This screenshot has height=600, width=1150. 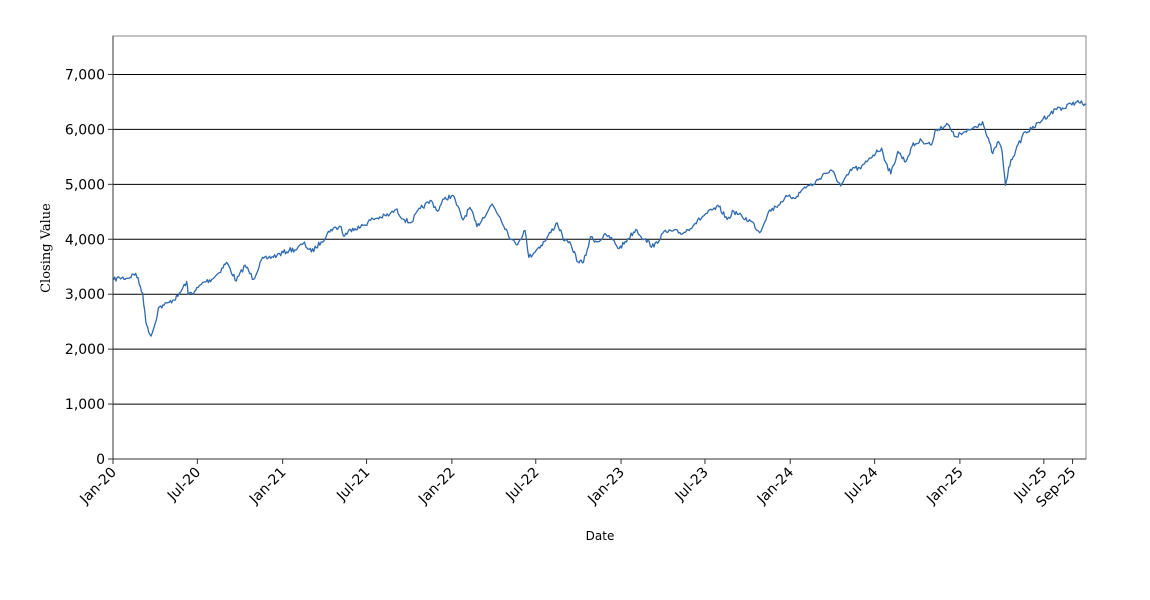 What do you see at coordinates (85, 185) in the screenshot?
I see `y-tick-label: 5,000` at bounding box center [85, 185].